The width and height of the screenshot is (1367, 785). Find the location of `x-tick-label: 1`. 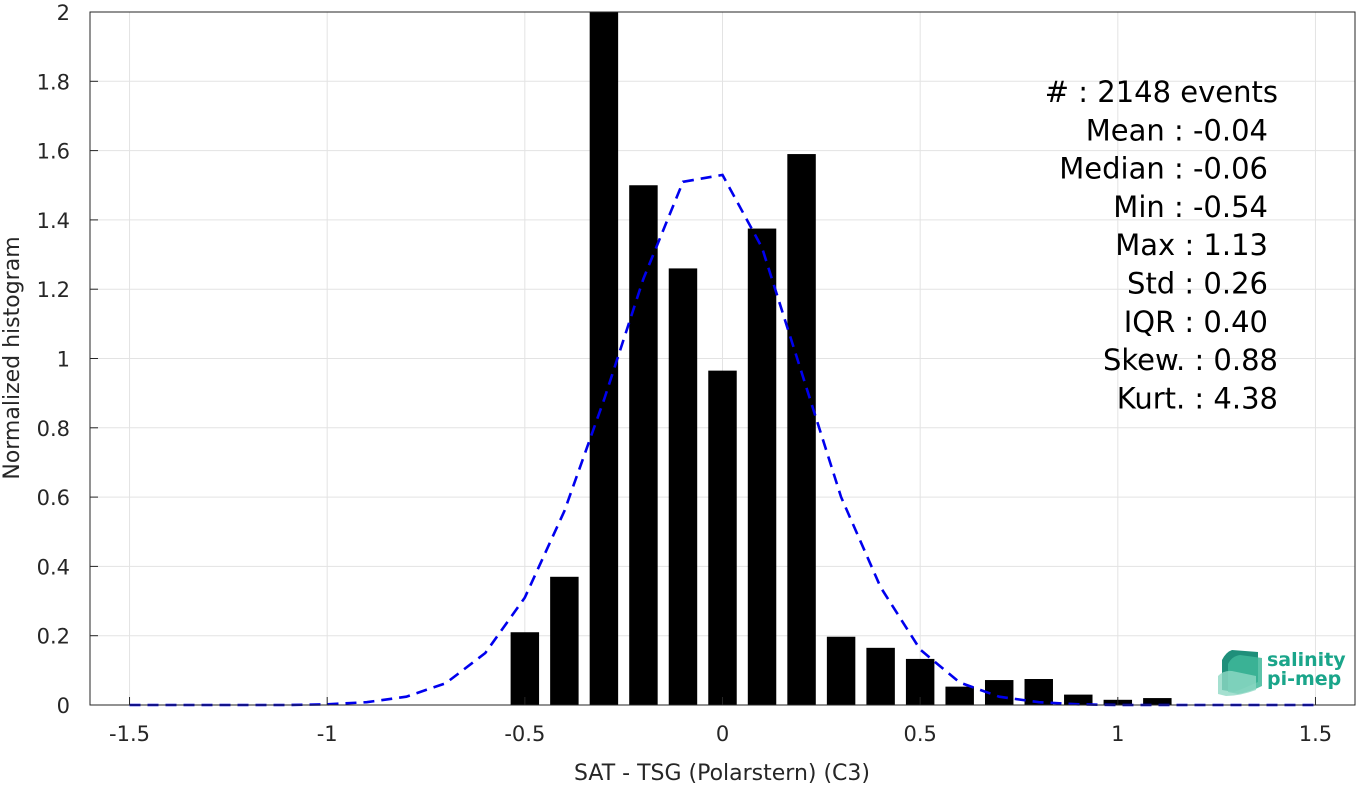

x-tick-label: 1 is located at coordinates (1117, 734).